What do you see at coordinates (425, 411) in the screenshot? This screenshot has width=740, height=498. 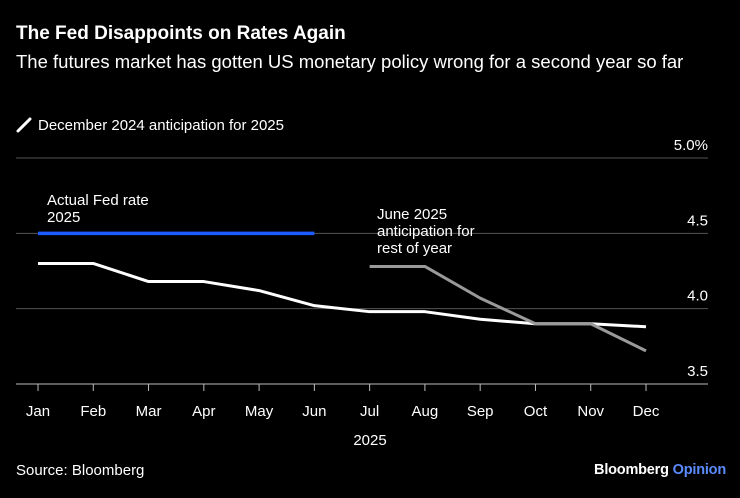 I see `x-tick-label: Aug` at bounding box center [425, 411].